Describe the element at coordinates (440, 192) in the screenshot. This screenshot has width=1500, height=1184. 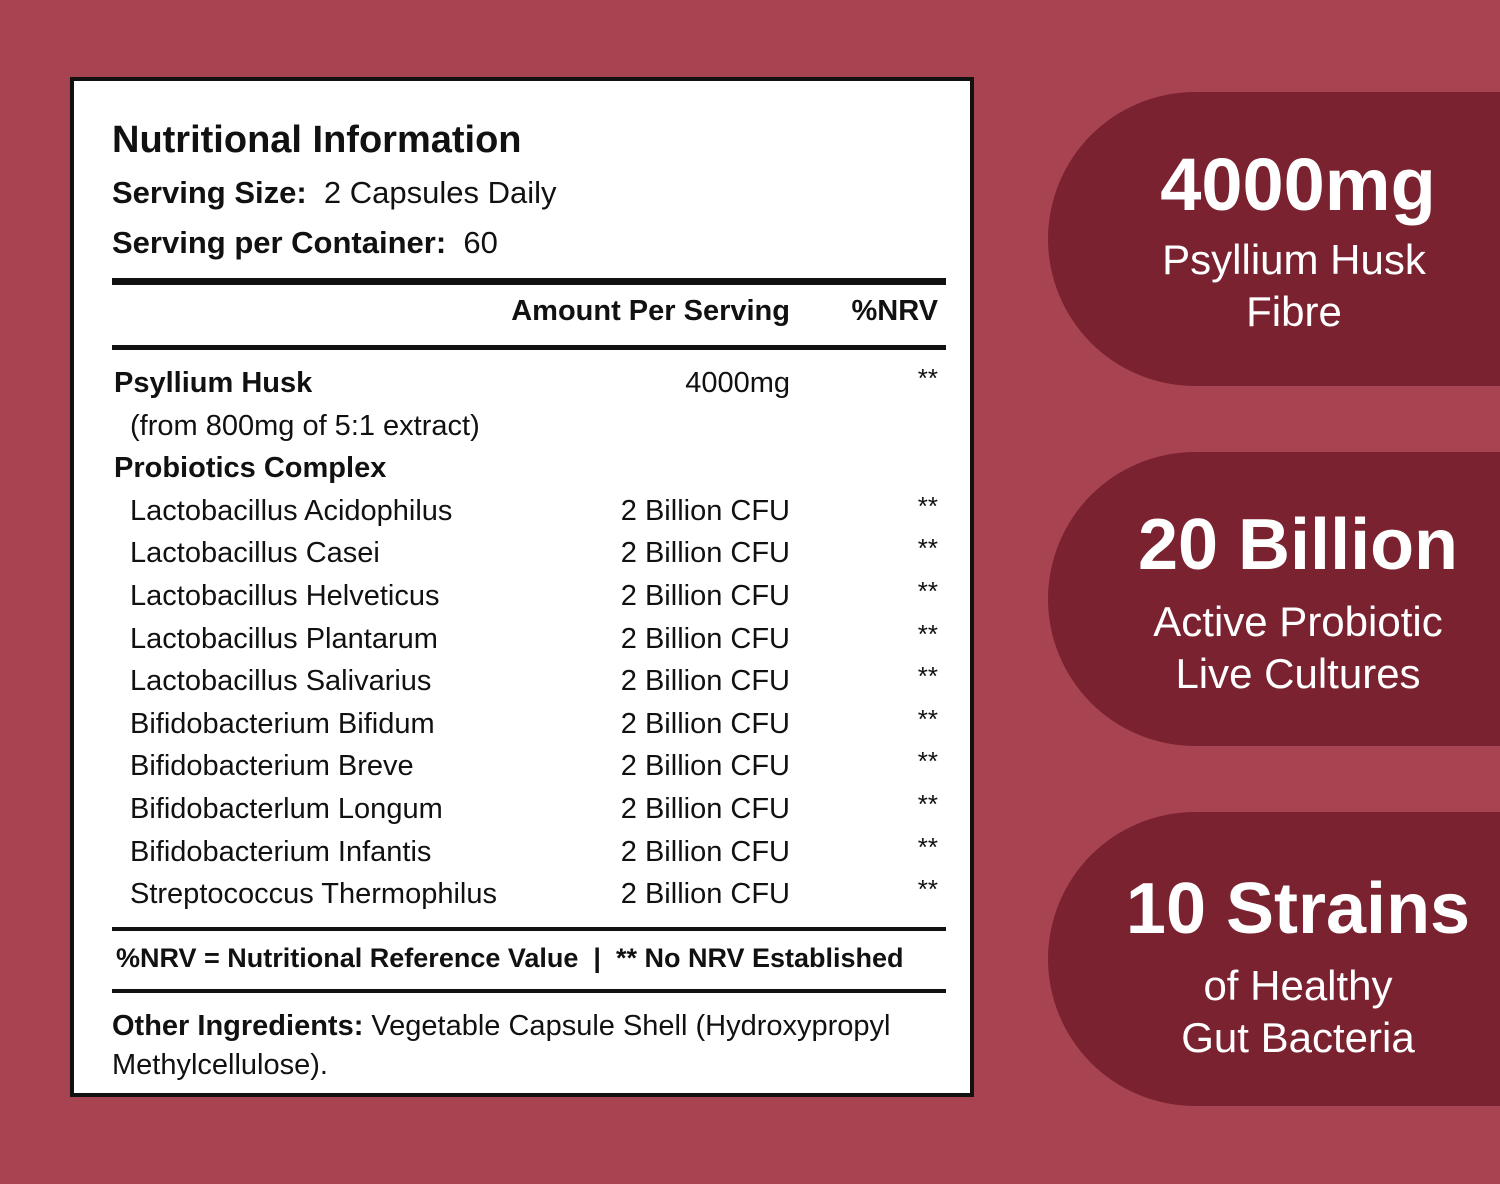
I see `serving-size-value: 2 Capsules Daily` at that location.